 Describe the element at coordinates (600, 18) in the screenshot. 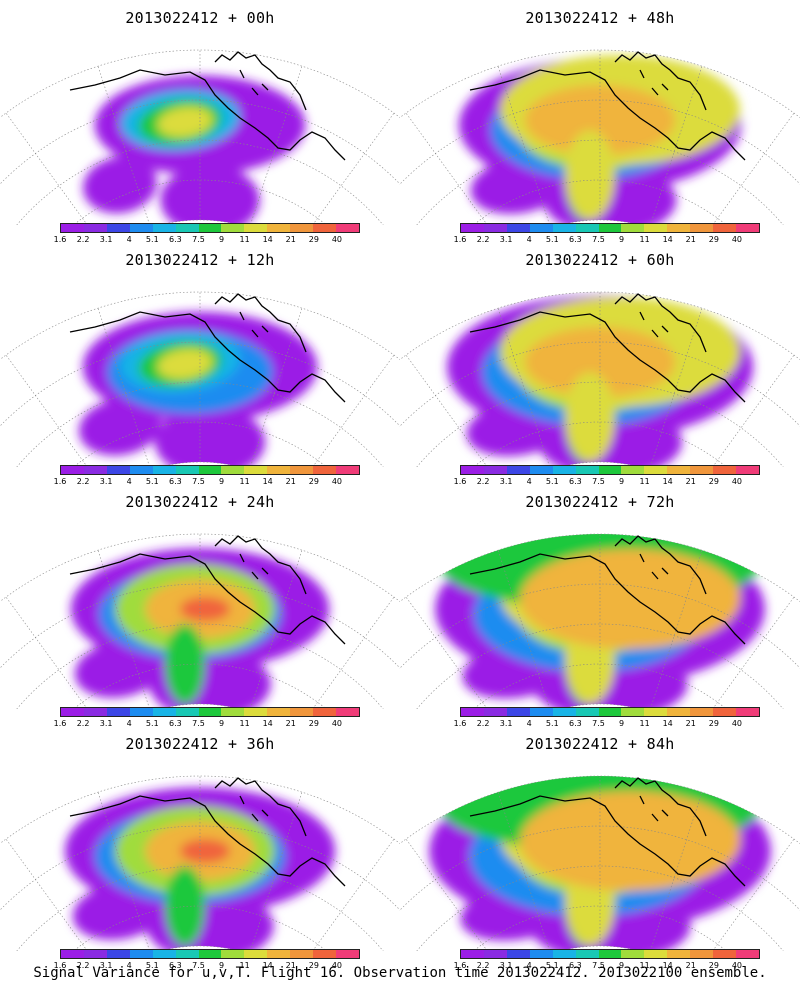

I see `panel-title: 2013022412 + 48h` at that location.